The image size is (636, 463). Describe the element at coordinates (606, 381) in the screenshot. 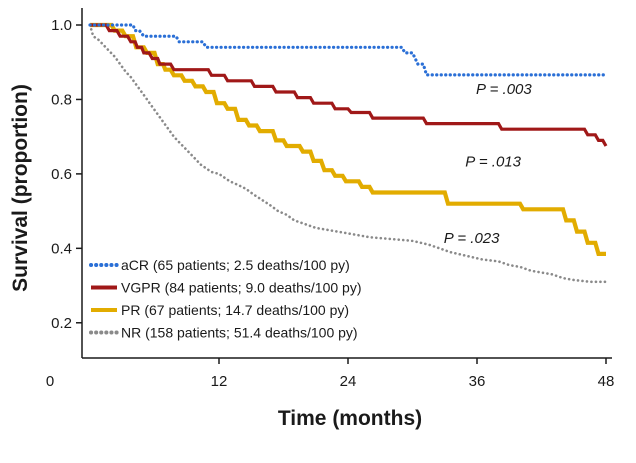

I see `x-tick-label: 48` at that location.